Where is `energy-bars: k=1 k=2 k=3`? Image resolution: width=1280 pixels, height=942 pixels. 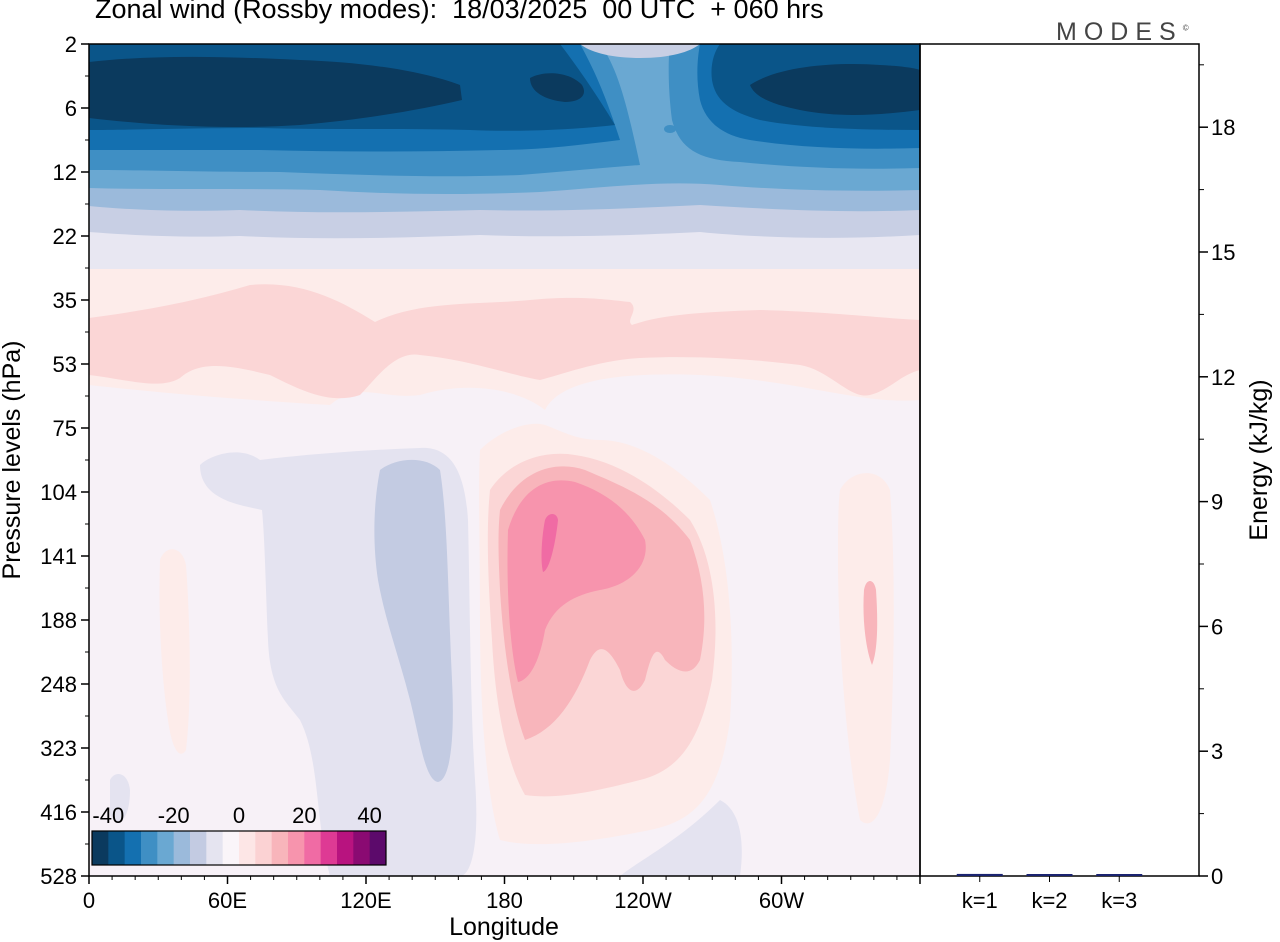
energy-bars: k=1 k=2 k=3 is located at coordinates (1049, 893).